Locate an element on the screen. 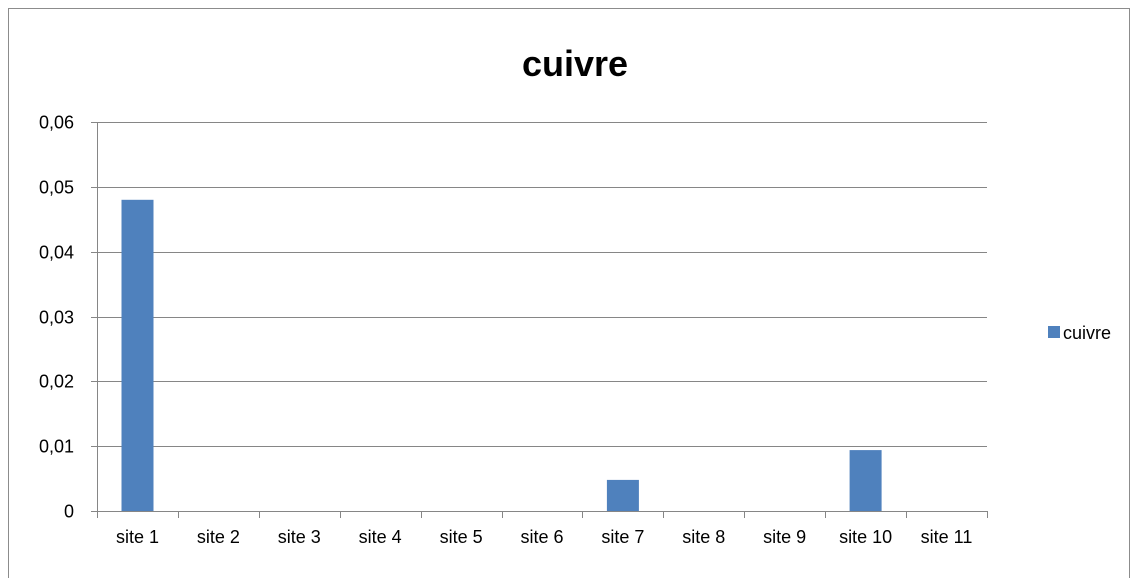 The height and width of the screenshot is (578, 1132). x-tick-label: site 9 is located at coordinates (784, 537).